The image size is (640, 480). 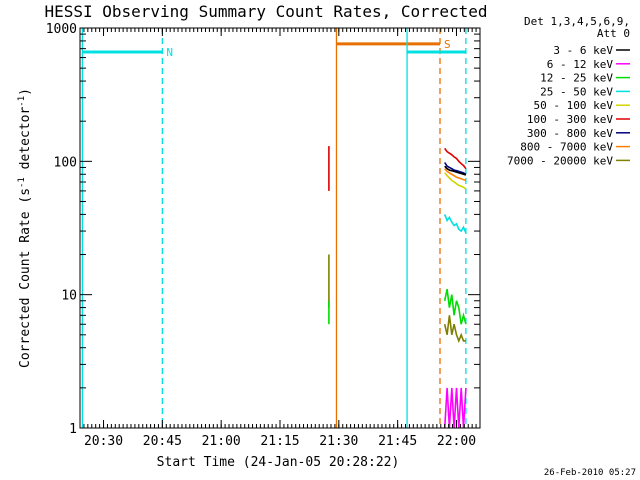 I want to click on y-axis-title-end: ), so click(x=25, y=92).